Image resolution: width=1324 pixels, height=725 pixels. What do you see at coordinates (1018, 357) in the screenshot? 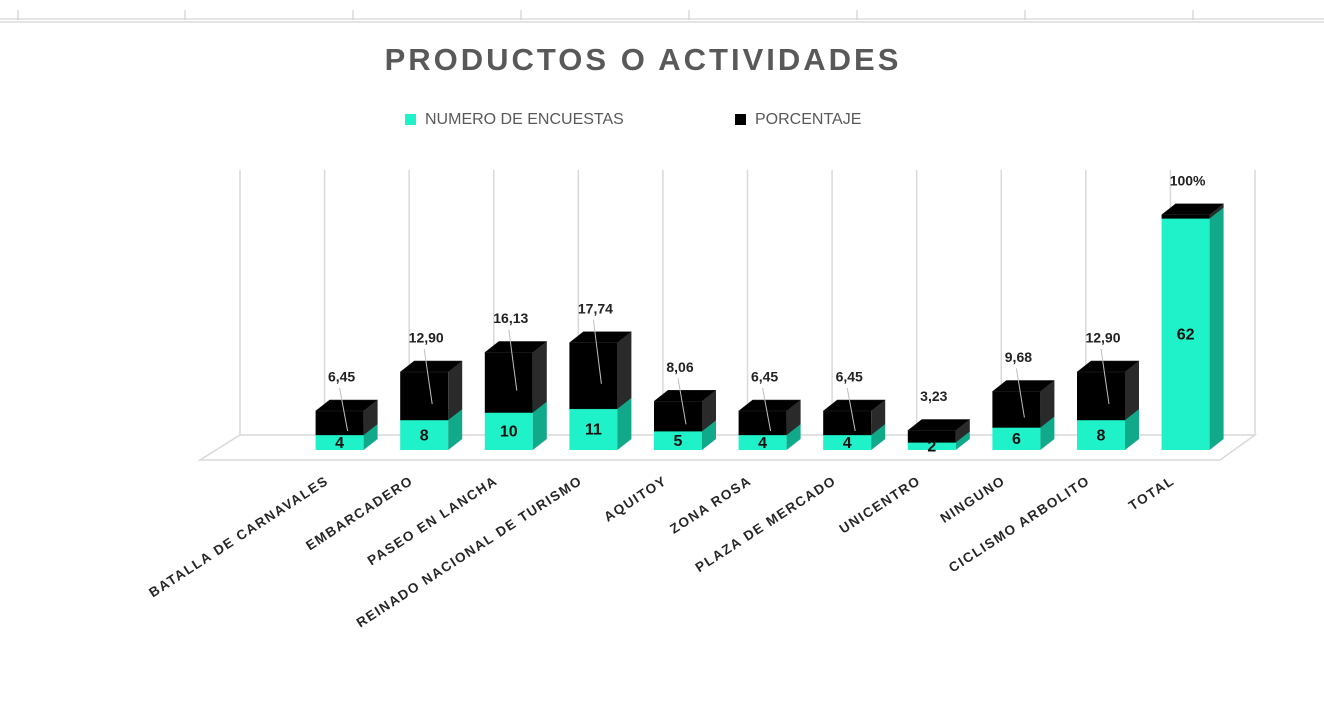
I see `data-label: 9,68` at bounding box center [1018, 357].